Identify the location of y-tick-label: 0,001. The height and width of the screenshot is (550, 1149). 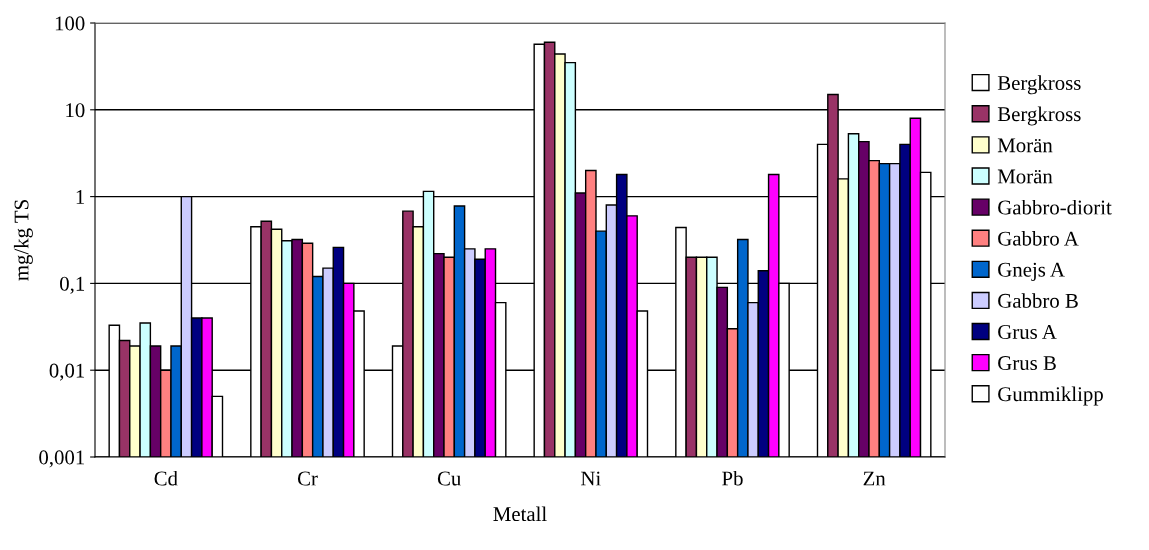
(62, 459).